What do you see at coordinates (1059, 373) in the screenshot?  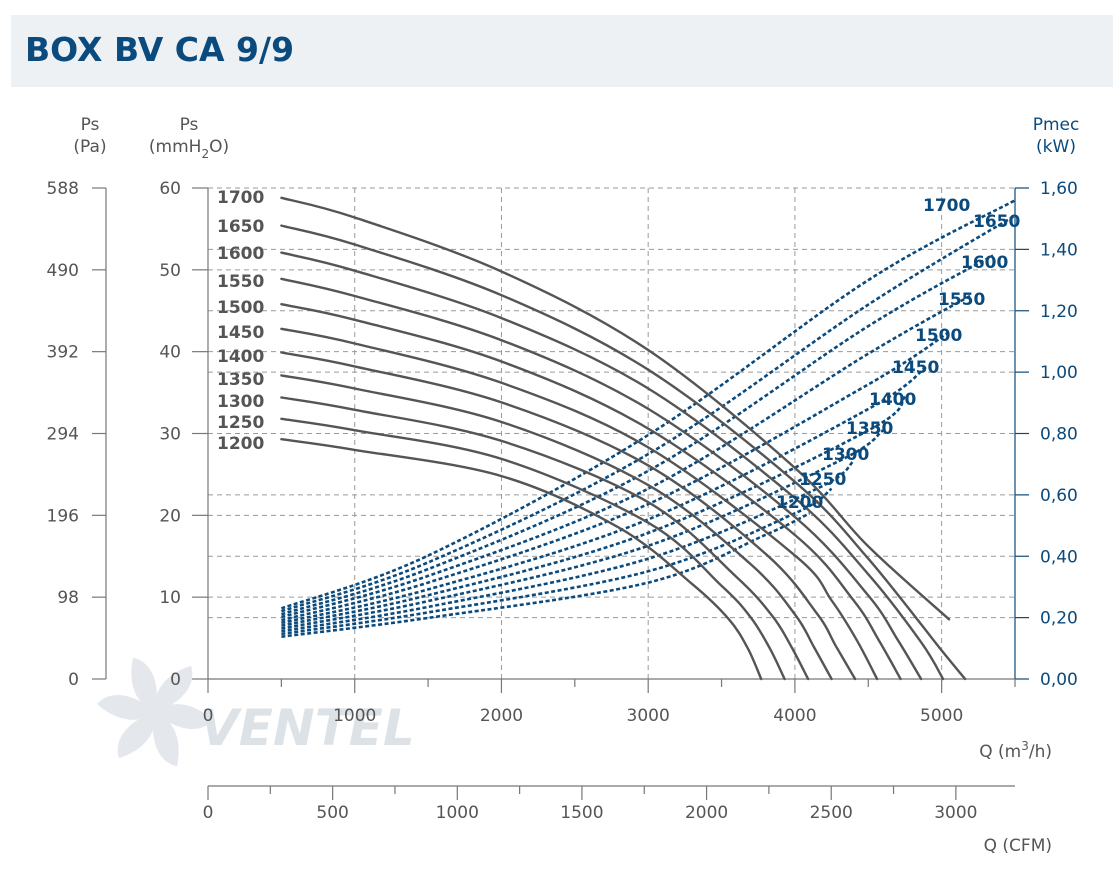 I see `tick-label-kw: 1,00` at bounding box center [1059, 373].